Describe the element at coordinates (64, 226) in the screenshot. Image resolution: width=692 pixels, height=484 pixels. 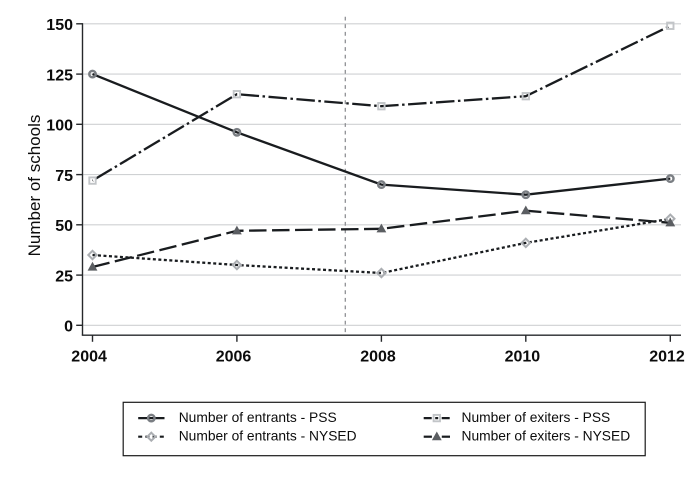
I see `svg-text: 50` at that location.